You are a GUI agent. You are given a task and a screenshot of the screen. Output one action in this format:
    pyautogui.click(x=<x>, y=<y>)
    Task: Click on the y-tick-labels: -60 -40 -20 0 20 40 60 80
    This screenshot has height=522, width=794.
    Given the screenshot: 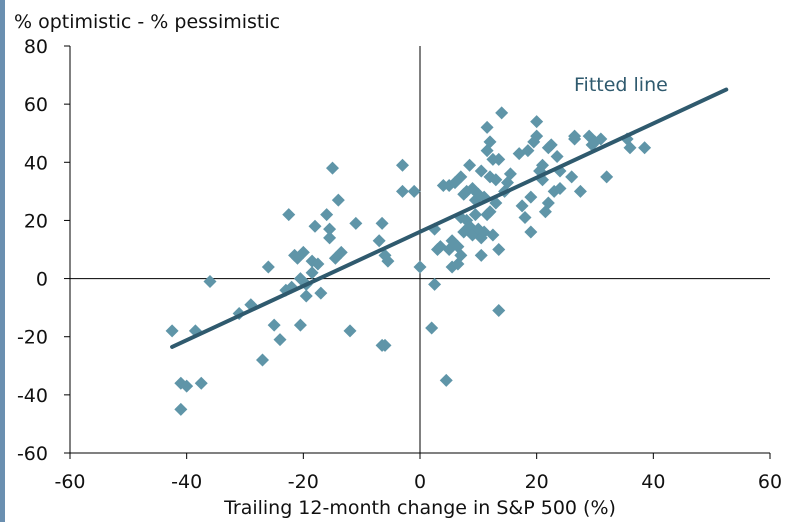 What is the action you would take?
    pyautogui.click(x=43, y=250)
    